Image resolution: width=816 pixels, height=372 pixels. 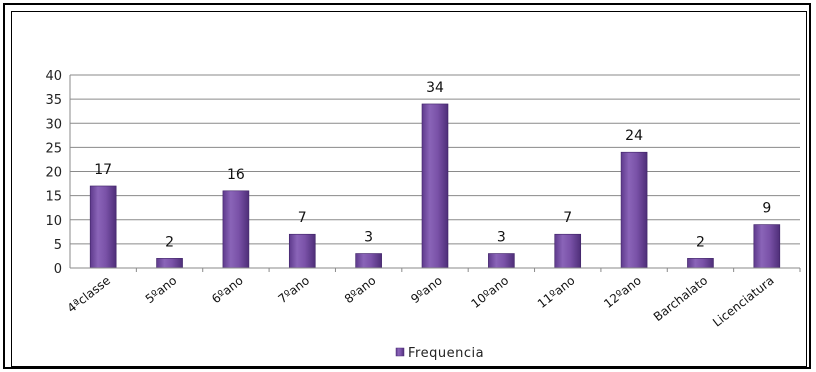 I want to click on data-label: 24, so click(x=634, y=136).